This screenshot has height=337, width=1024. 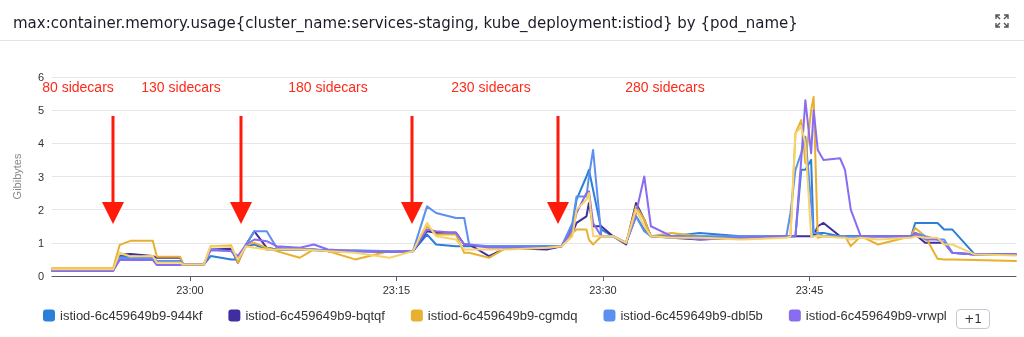 What do you see at coordinates (40, 276) in the screenshot?
I see `y-tick-label: 0` at bounding box center [40, 276].